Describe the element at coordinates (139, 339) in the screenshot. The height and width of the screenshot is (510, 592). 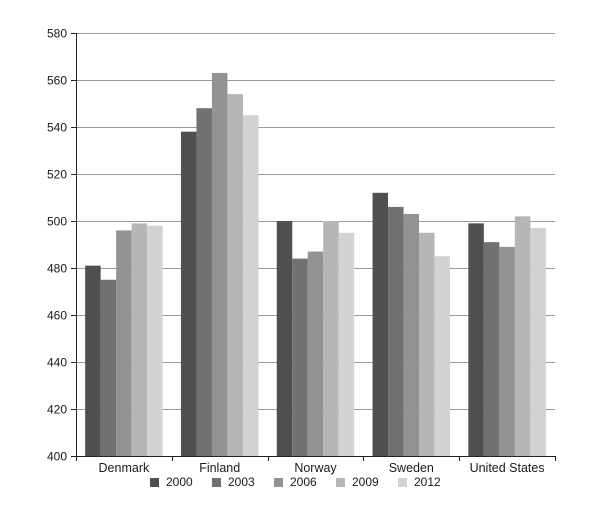
I see `bar-denmark-2009` at that location.